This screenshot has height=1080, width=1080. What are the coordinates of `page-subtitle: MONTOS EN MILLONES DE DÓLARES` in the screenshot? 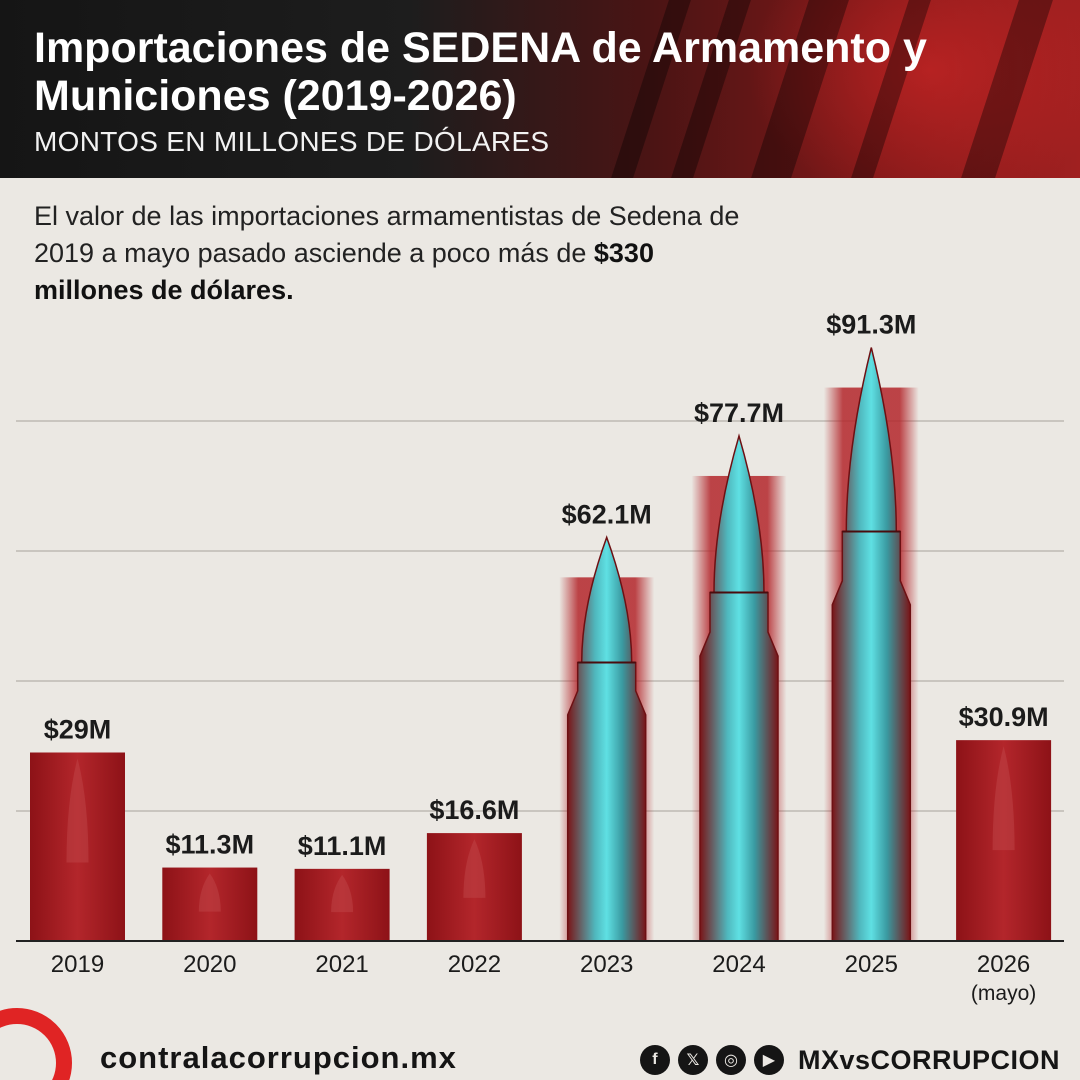 It's located at (292, 141).